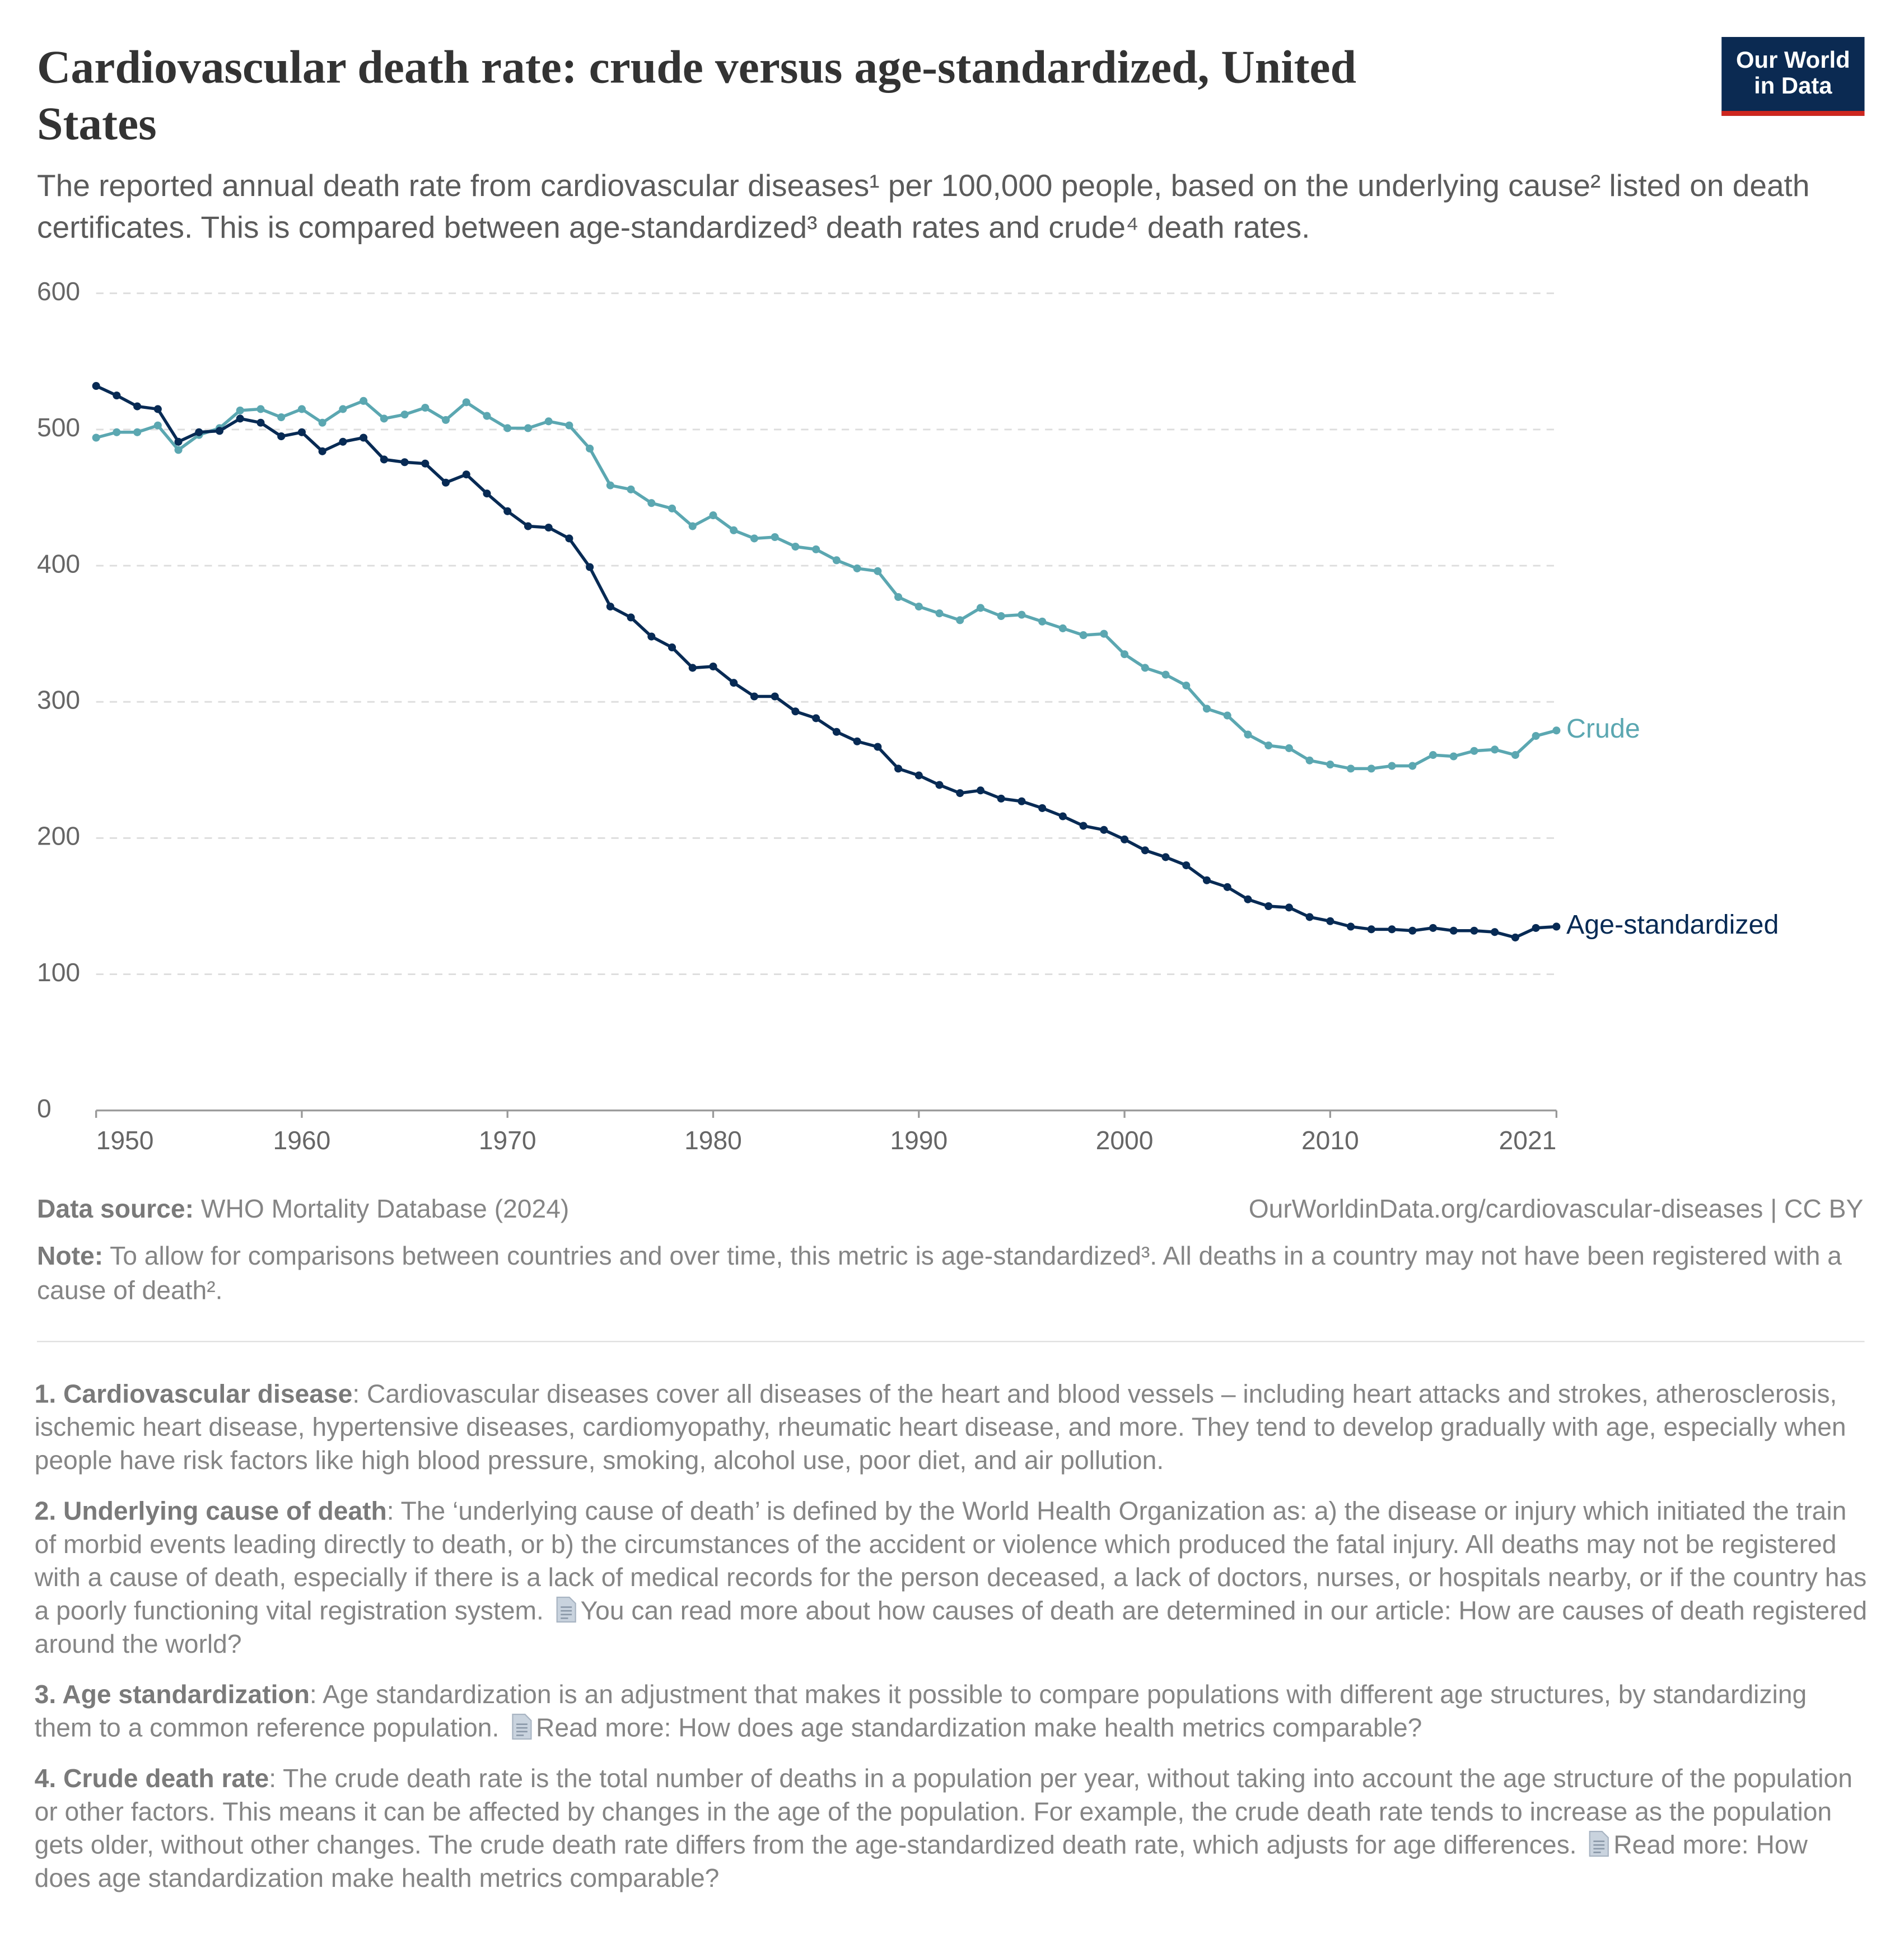  I want to click on y-tick-label: 200, so click(59, 836).